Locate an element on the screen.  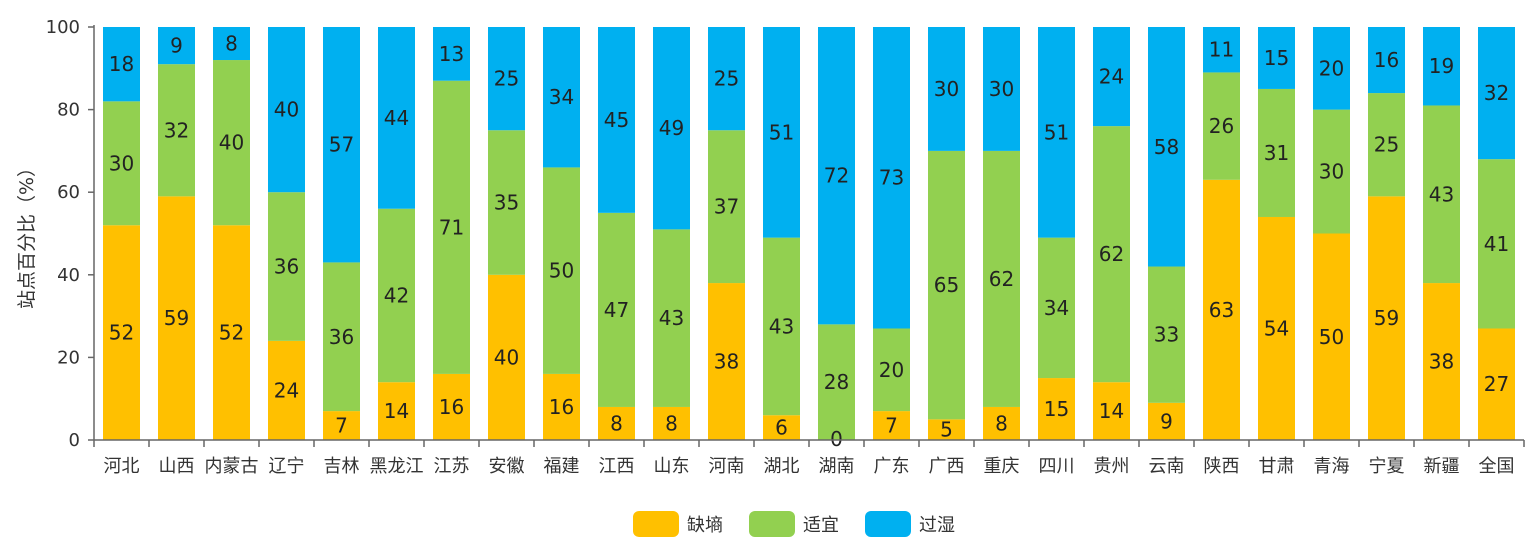
data-label: 31 is located at coordinates (1276, 153).